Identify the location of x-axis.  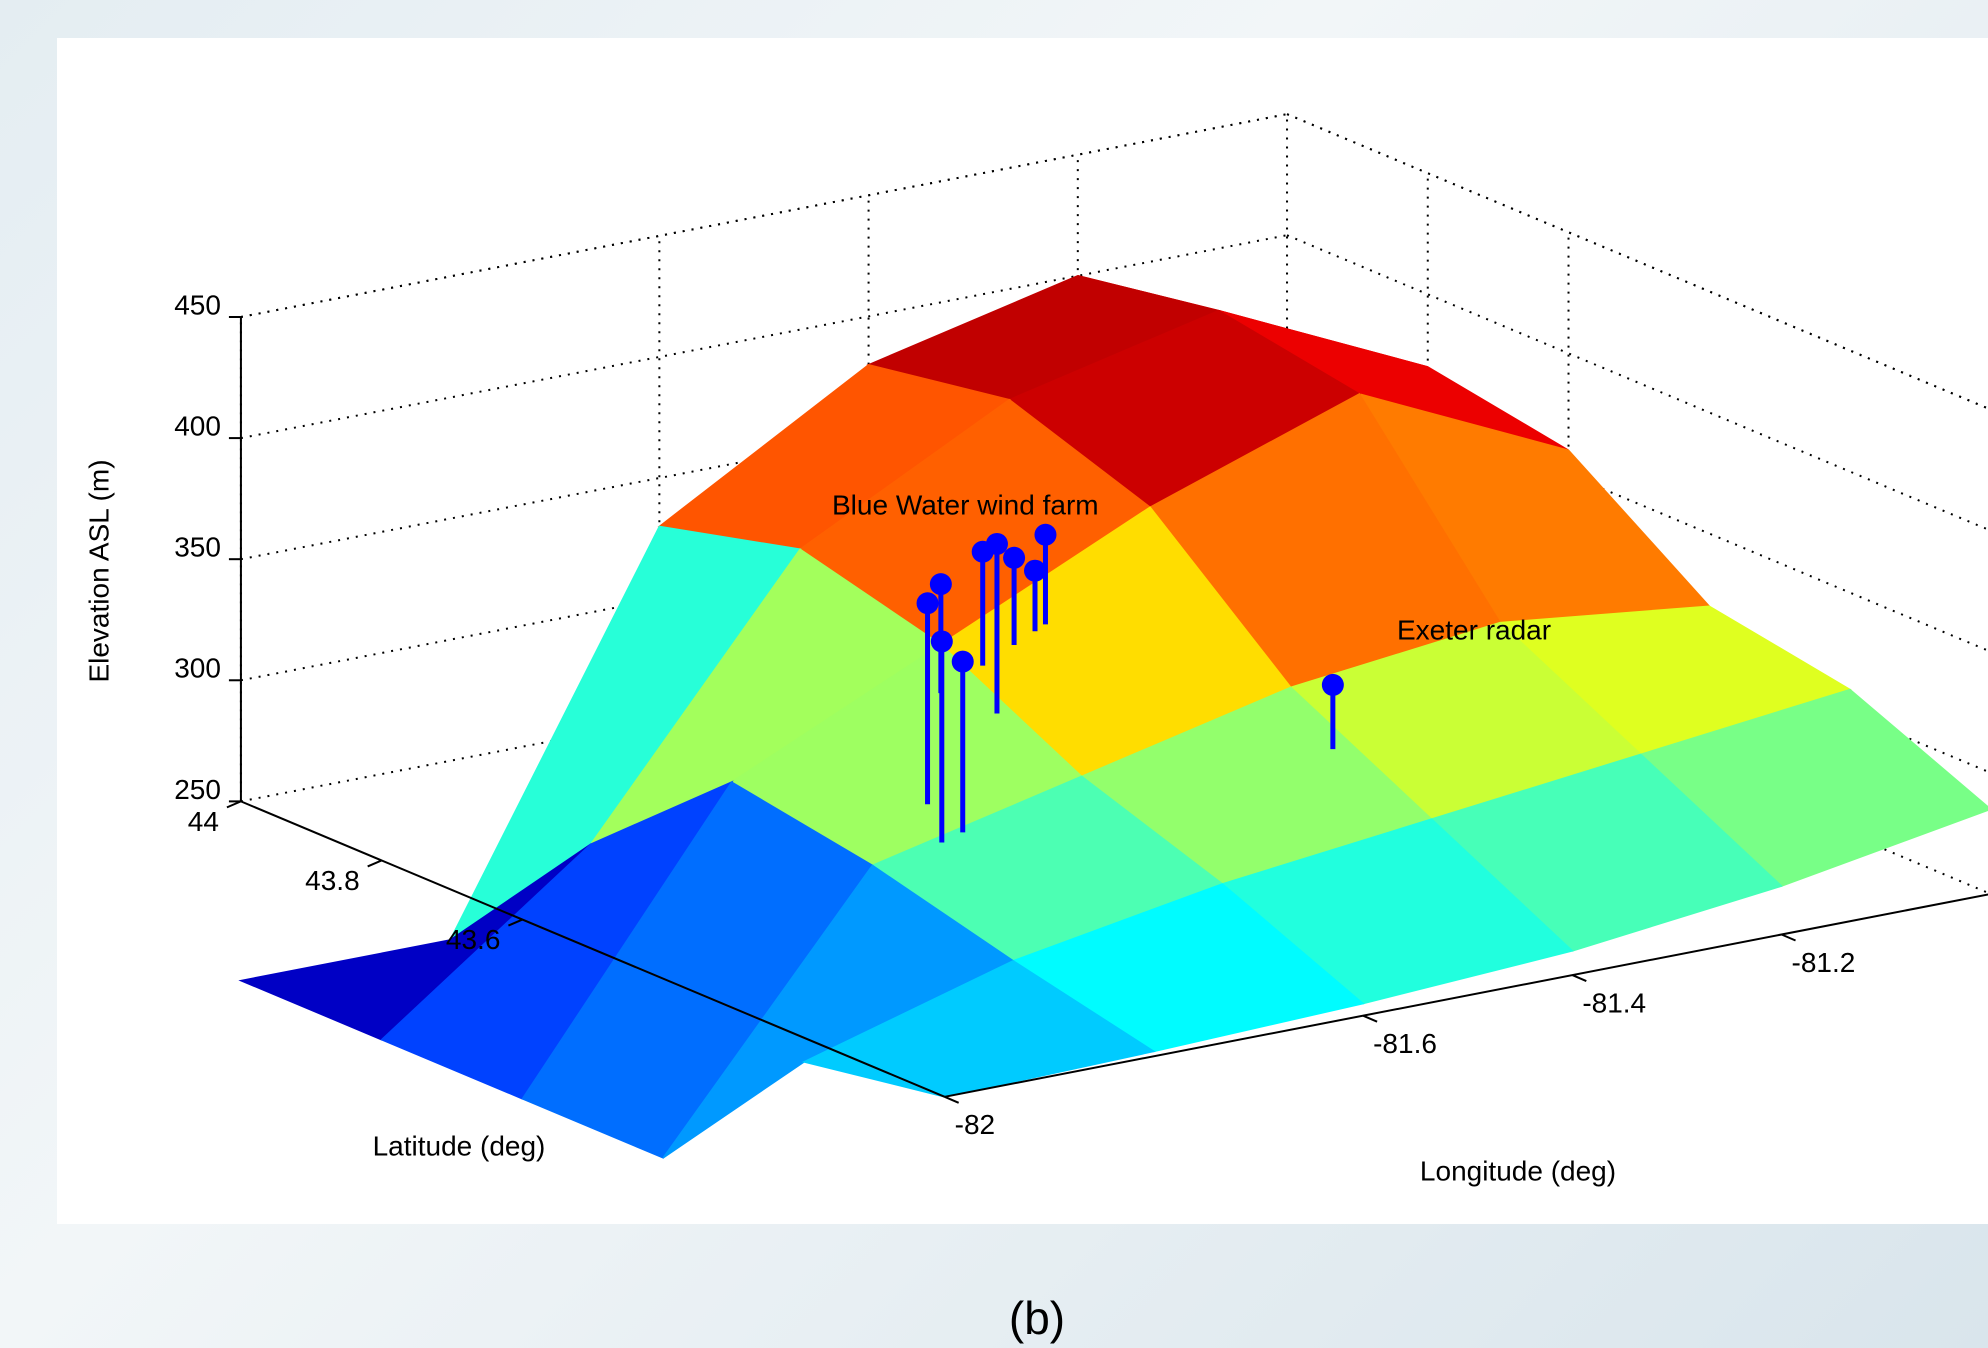
(1466, 995).